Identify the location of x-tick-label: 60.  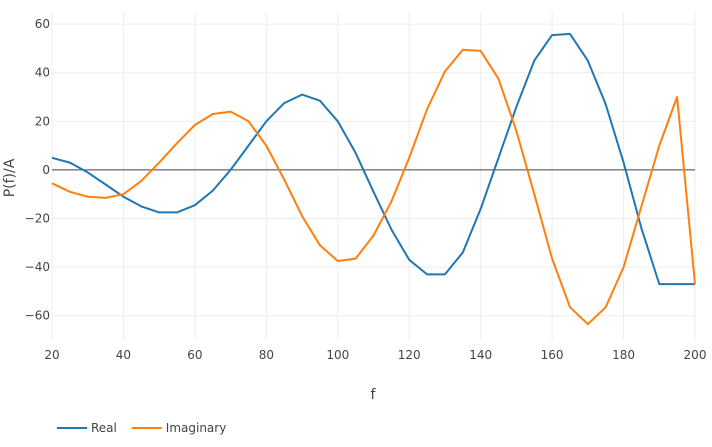
(194, 355).